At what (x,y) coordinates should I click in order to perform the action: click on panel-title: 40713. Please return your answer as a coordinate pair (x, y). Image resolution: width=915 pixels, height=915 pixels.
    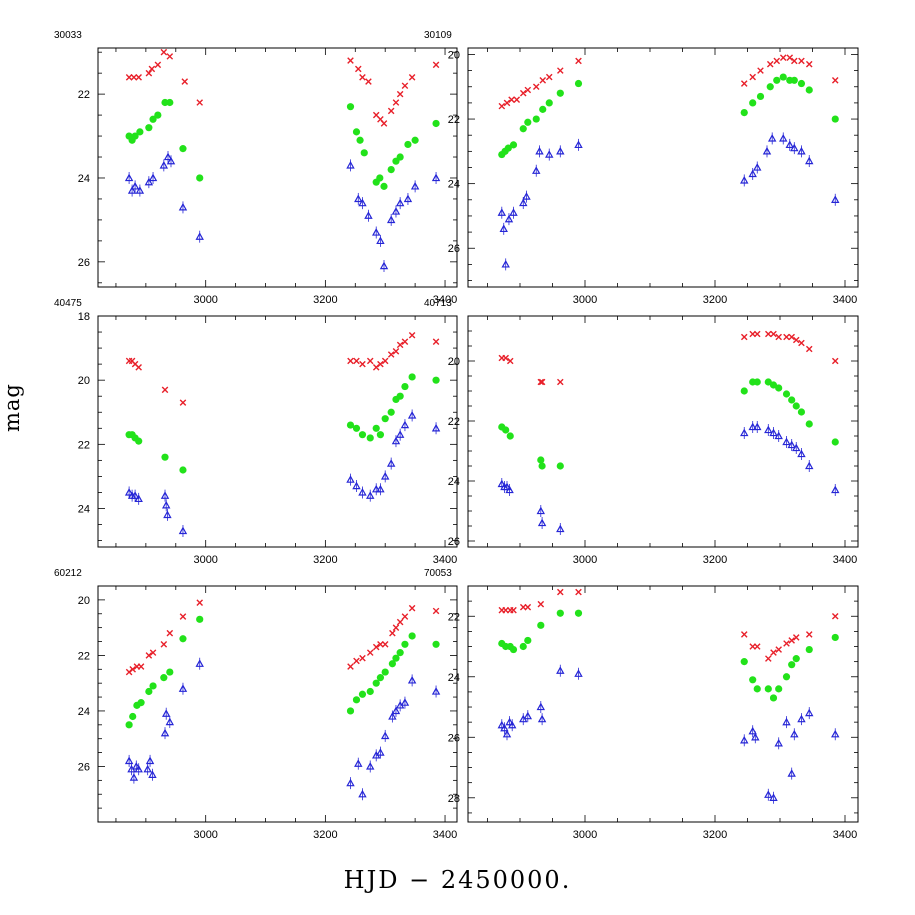
    Looking at the image, I should click on (438, 303).